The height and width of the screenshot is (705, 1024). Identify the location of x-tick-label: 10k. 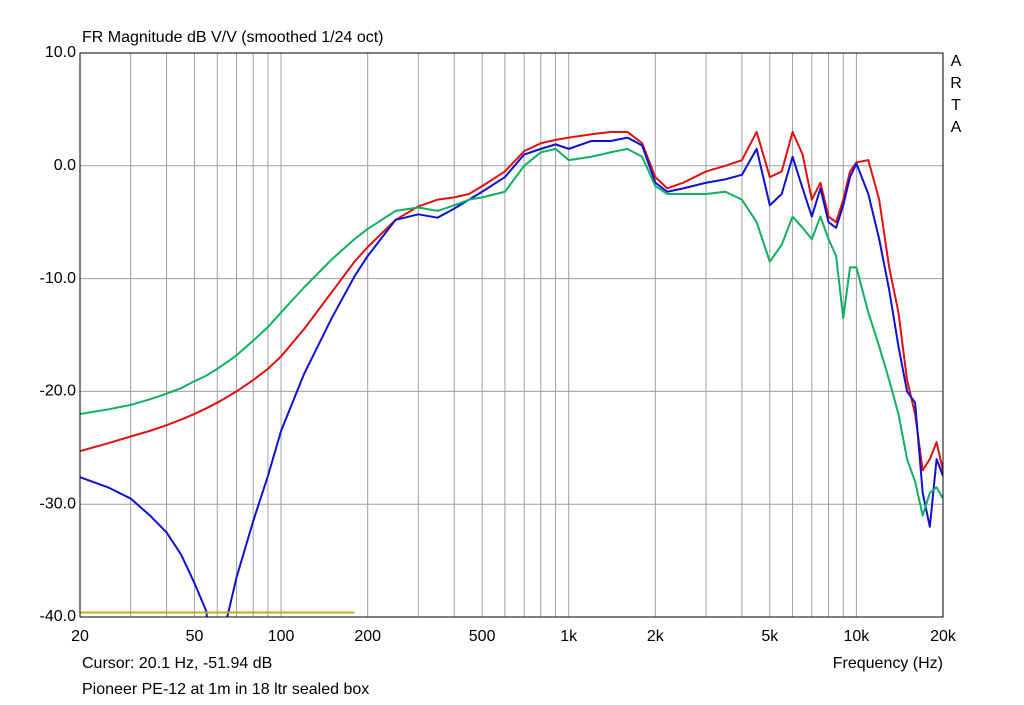
(857, 636).